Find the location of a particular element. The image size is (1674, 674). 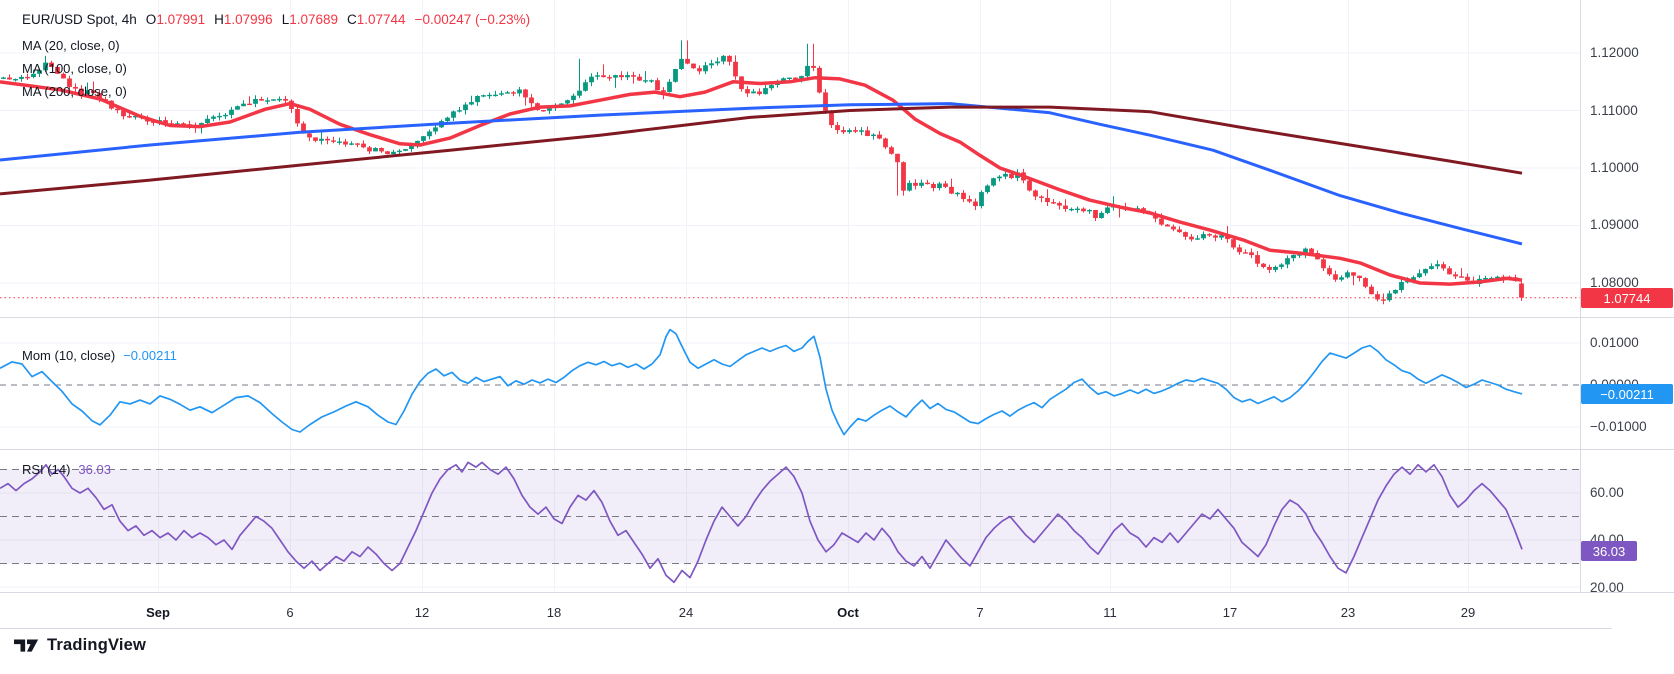

time-label: 17 is located at coordinates (1230, 612).